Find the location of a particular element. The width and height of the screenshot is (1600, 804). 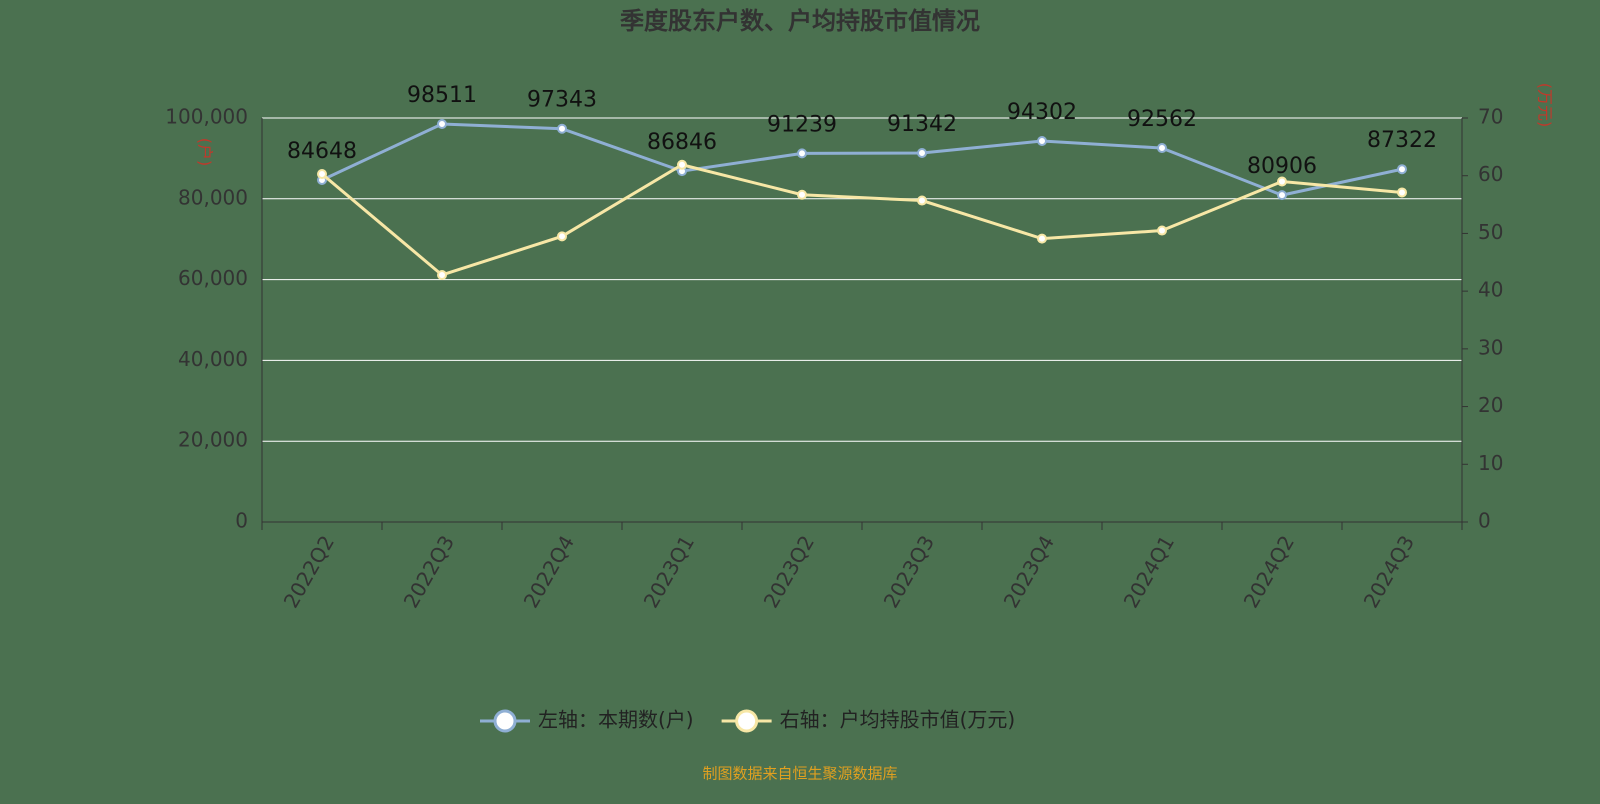

source-note: 制图数据来自恒生聚源数据库 is located at coordinates (799, 774).